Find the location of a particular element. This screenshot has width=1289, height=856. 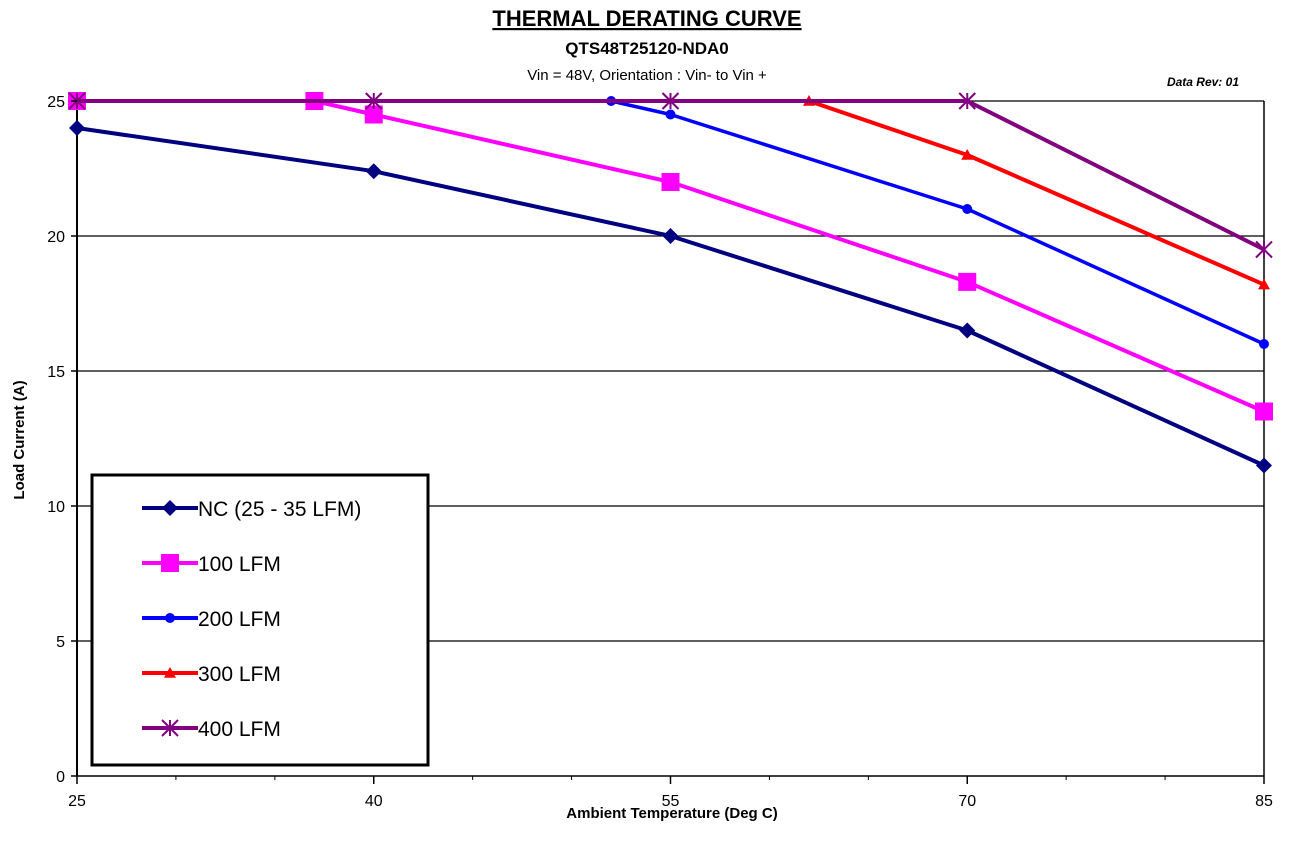

y-axis-label: Load Current (A) is located at coordinates (19, 439).